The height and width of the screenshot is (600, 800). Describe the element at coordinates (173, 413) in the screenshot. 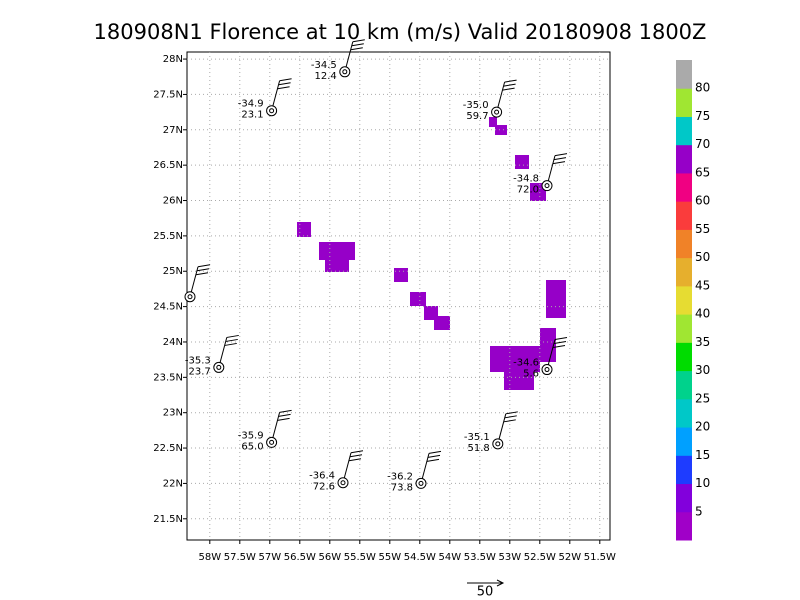

I see `y-tick-label: 23N` at that location.